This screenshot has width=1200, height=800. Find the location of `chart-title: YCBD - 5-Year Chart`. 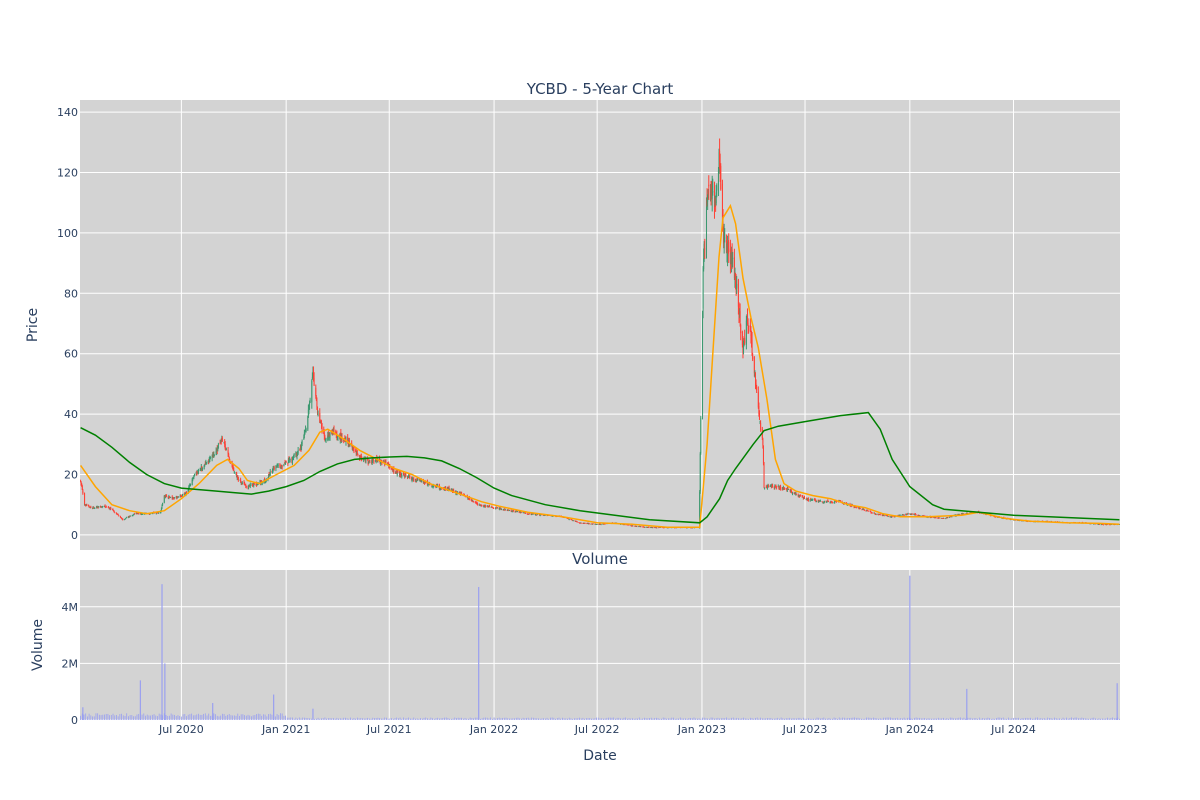

chart-title: YCBD - 5-Year Chart is located at coordinates (600, 89).